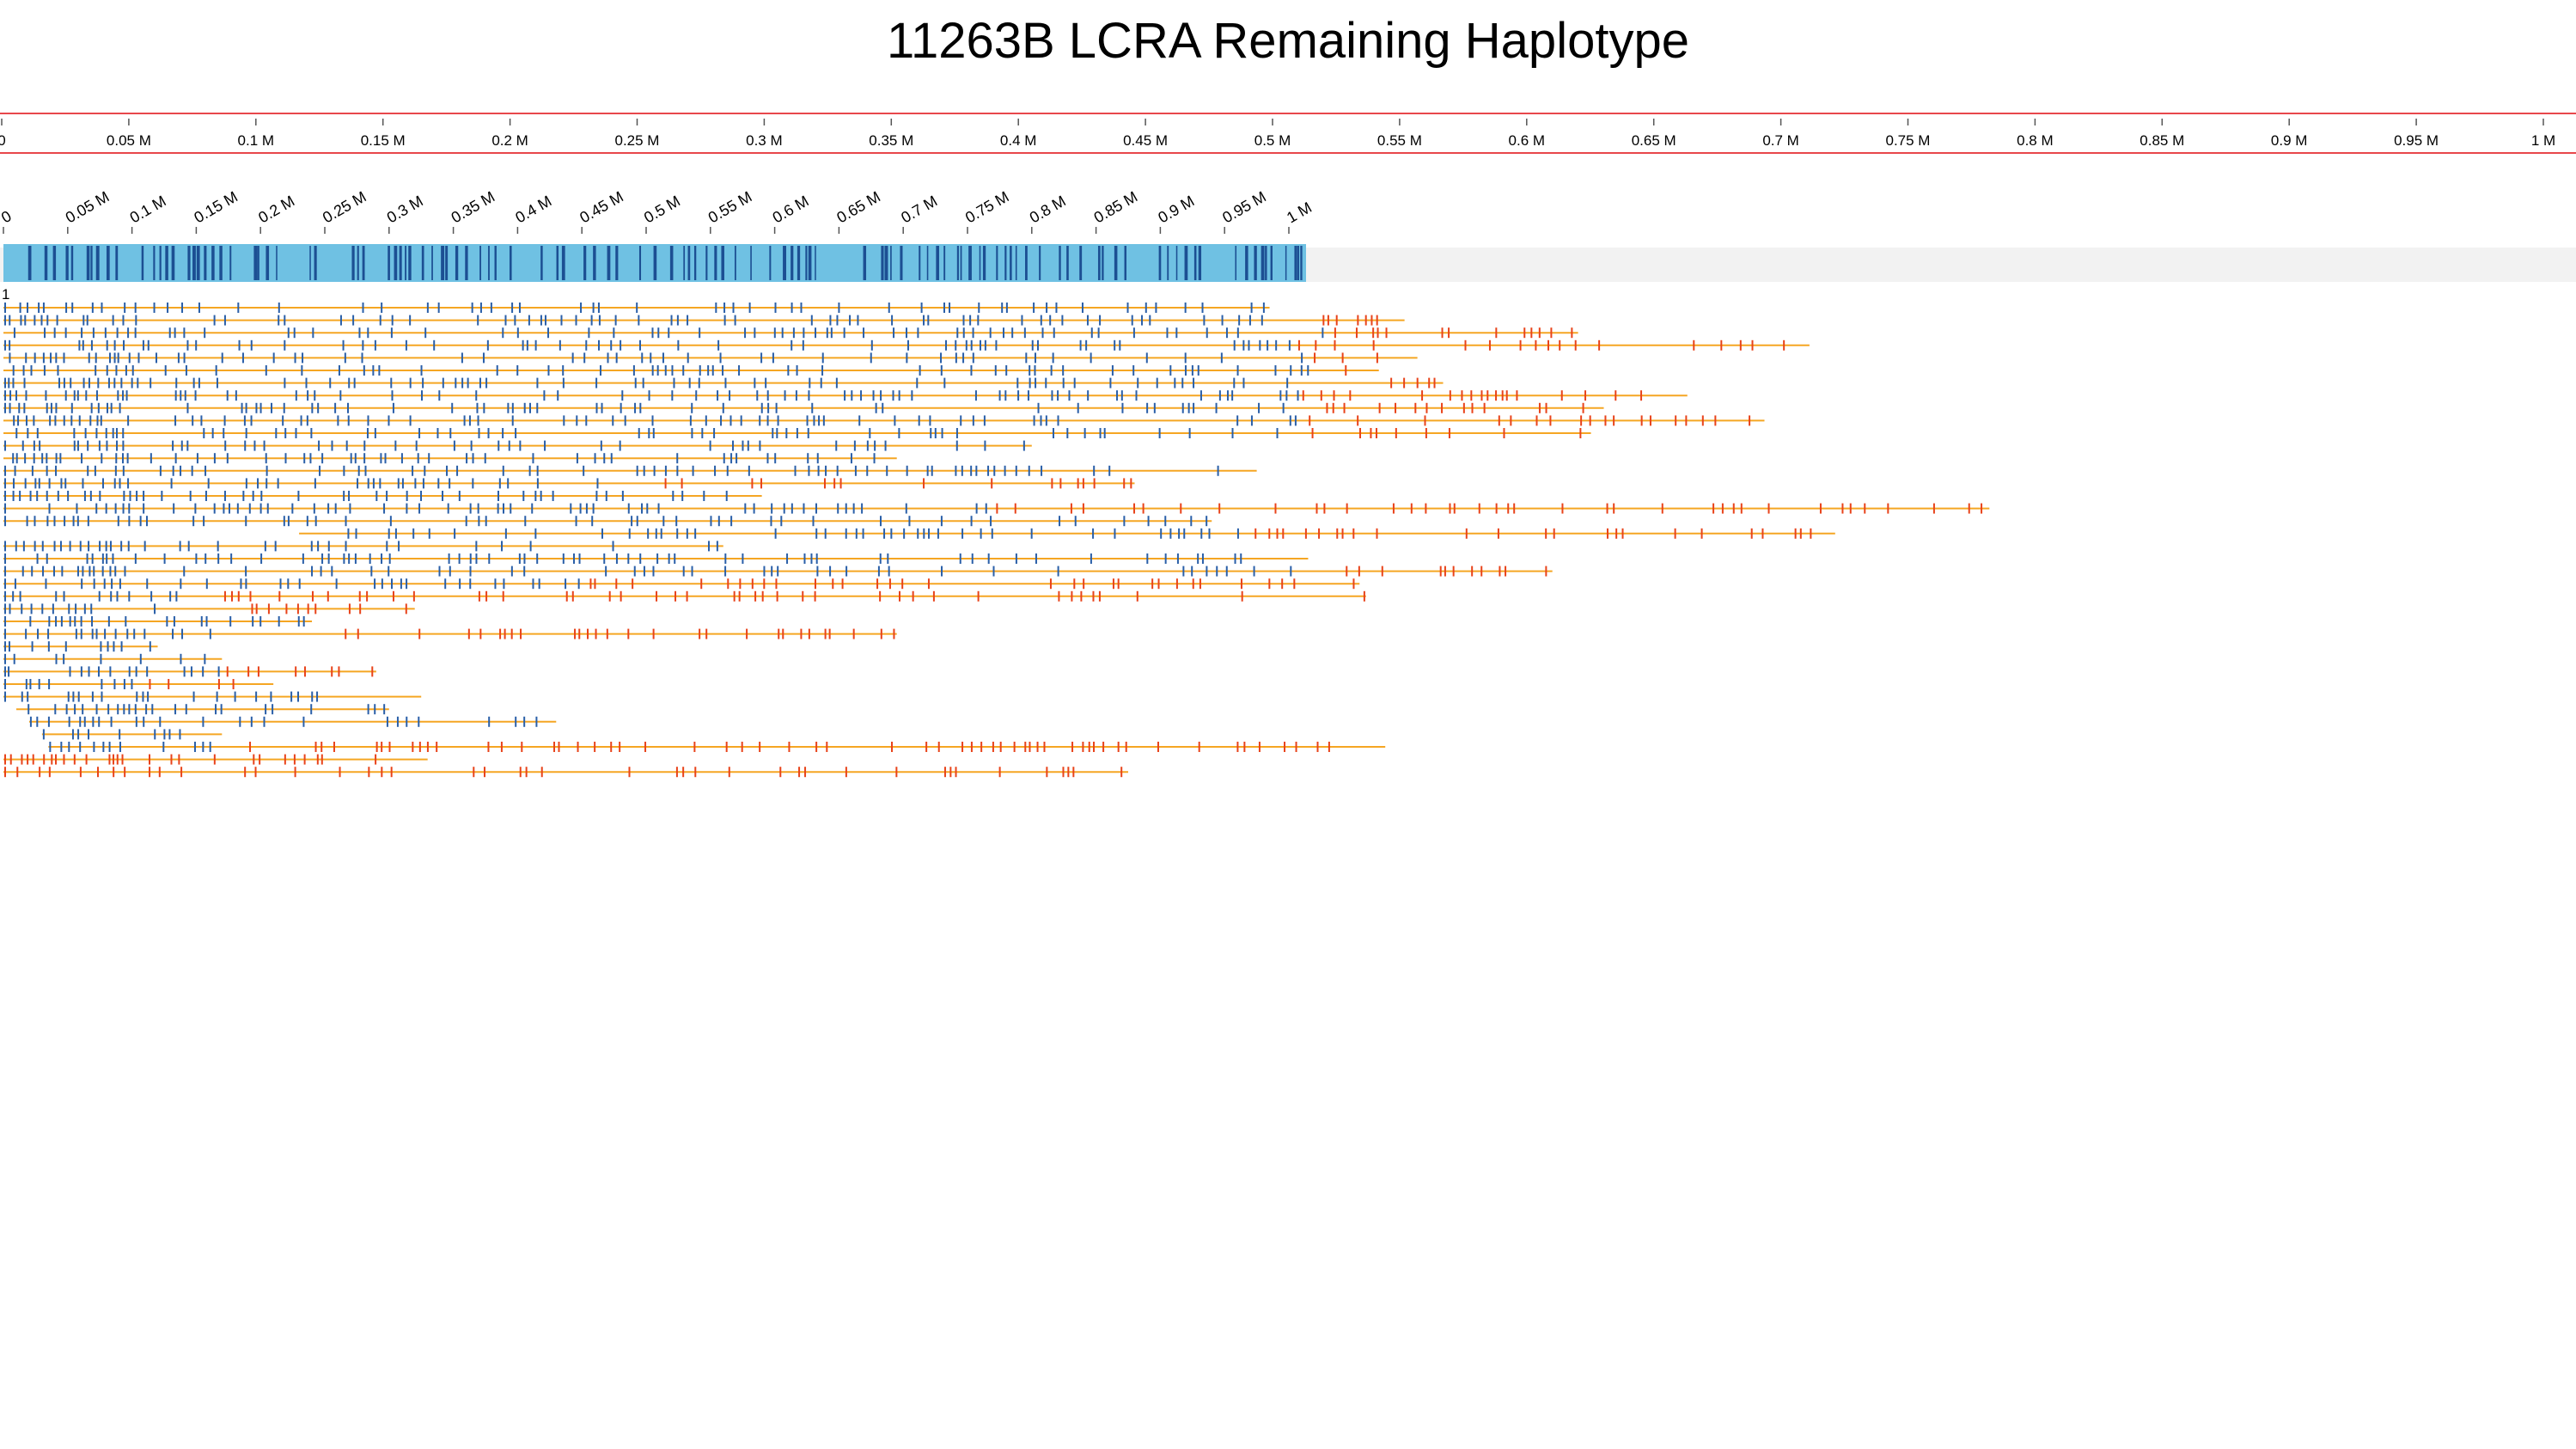 The width and height of the screenshot is (2576, 1449). What do you see at coordinates (1288, 263) in the screenshot?
I see `haplotype-track` at bounding box center [1288, 263].